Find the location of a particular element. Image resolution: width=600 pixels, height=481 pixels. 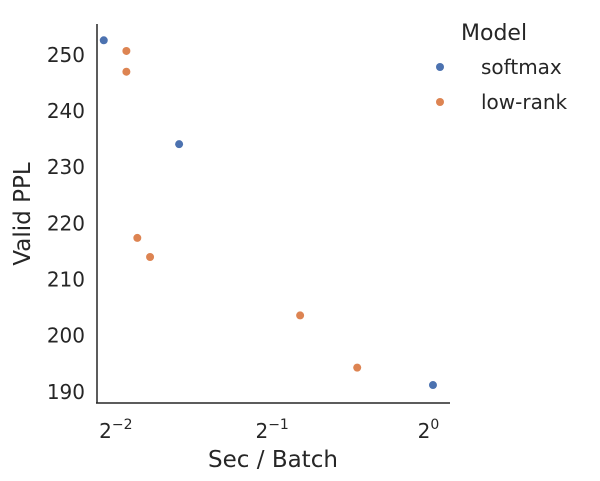

legend-label-low-rank: low-rank is located at coordinates (524, 102).